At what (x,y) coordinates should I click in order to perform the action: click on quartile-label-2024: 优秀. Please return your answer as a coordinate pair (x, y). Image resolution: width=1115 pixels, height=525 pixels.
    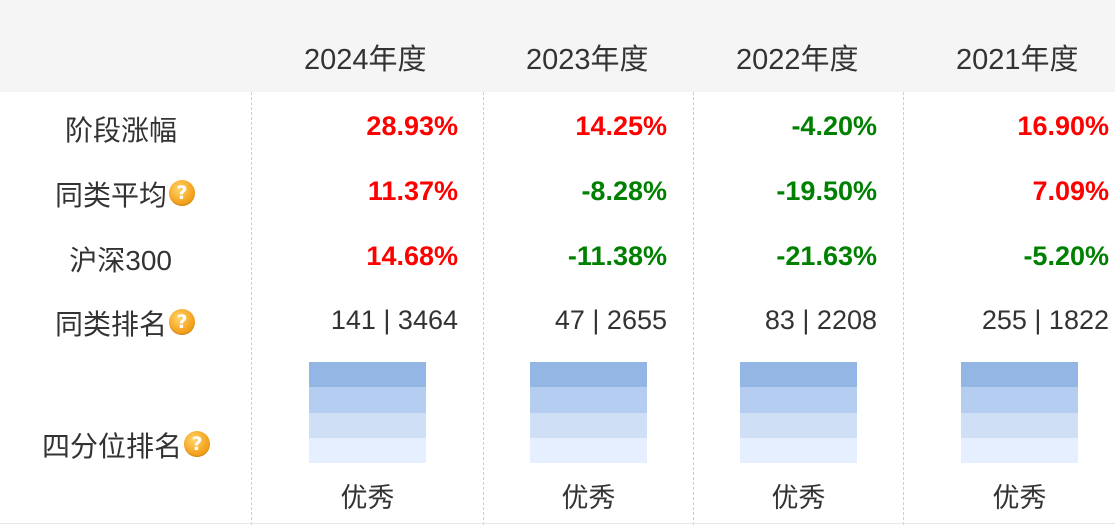
    Looking at the image, I should click on (367, 498).